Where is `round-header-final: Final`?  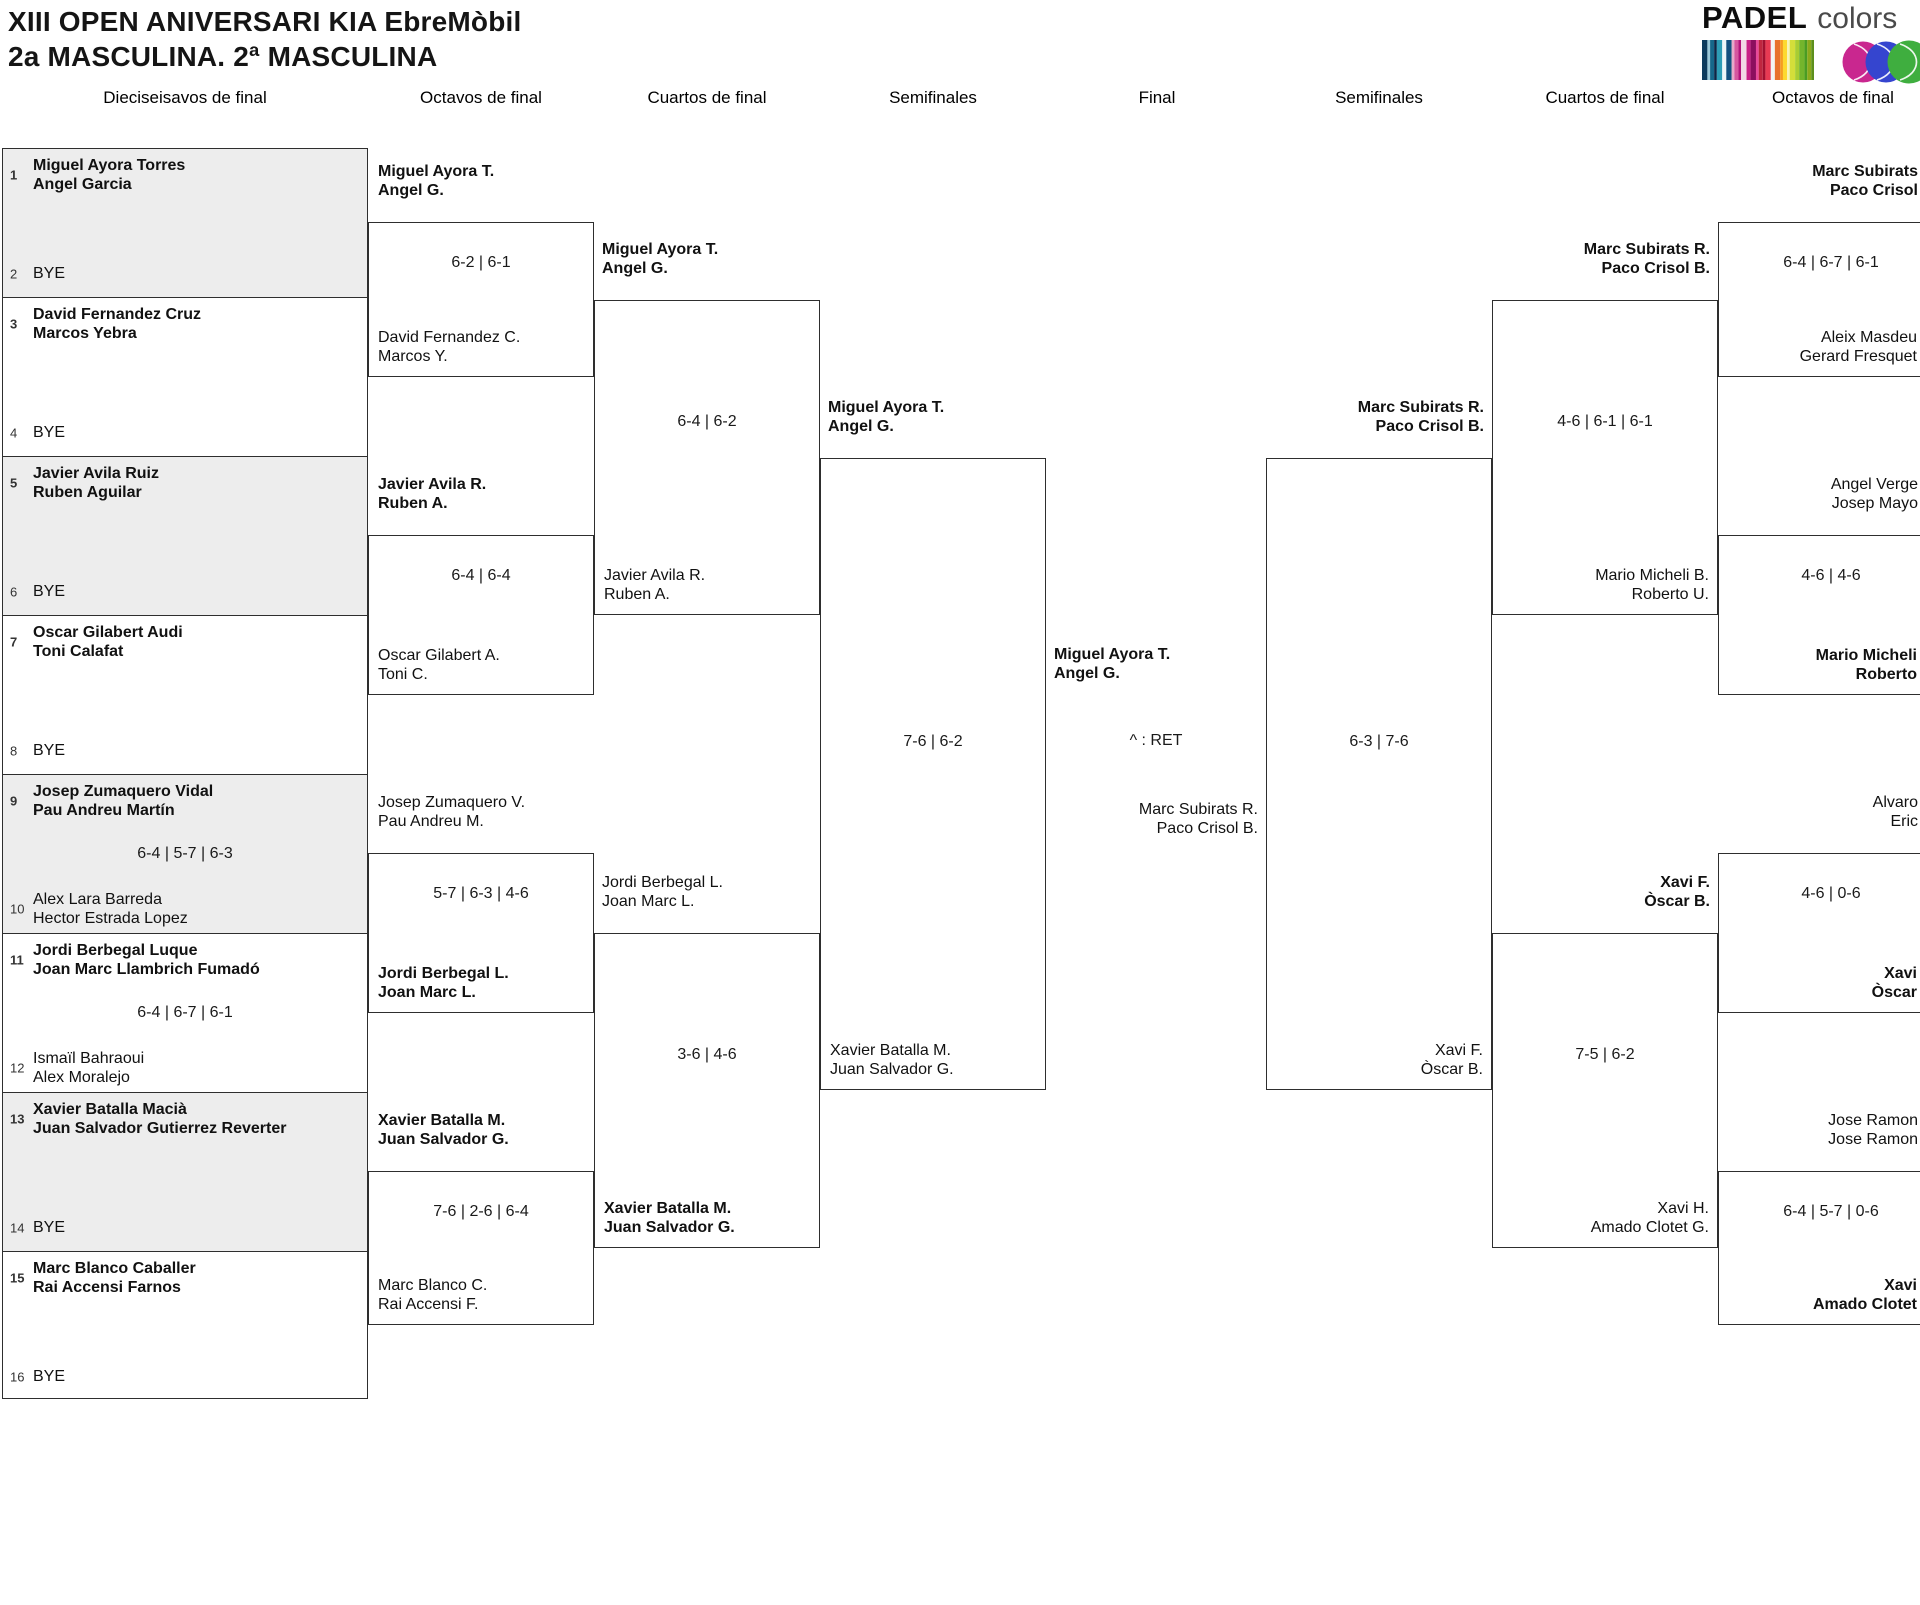 round-header-final: Final is located at coordinates (1157, 97).